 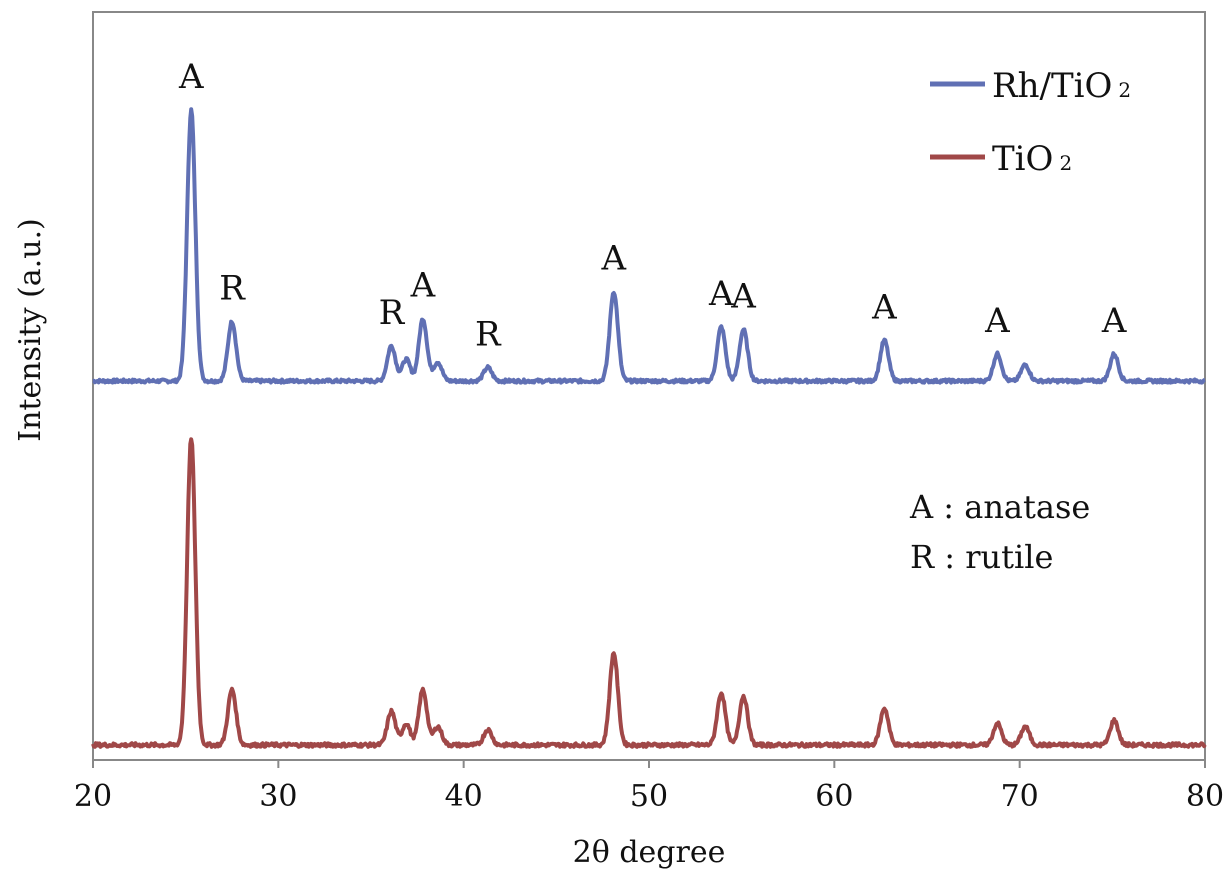 I want to click on x-axis-ticks, so click(x=649, y=764).